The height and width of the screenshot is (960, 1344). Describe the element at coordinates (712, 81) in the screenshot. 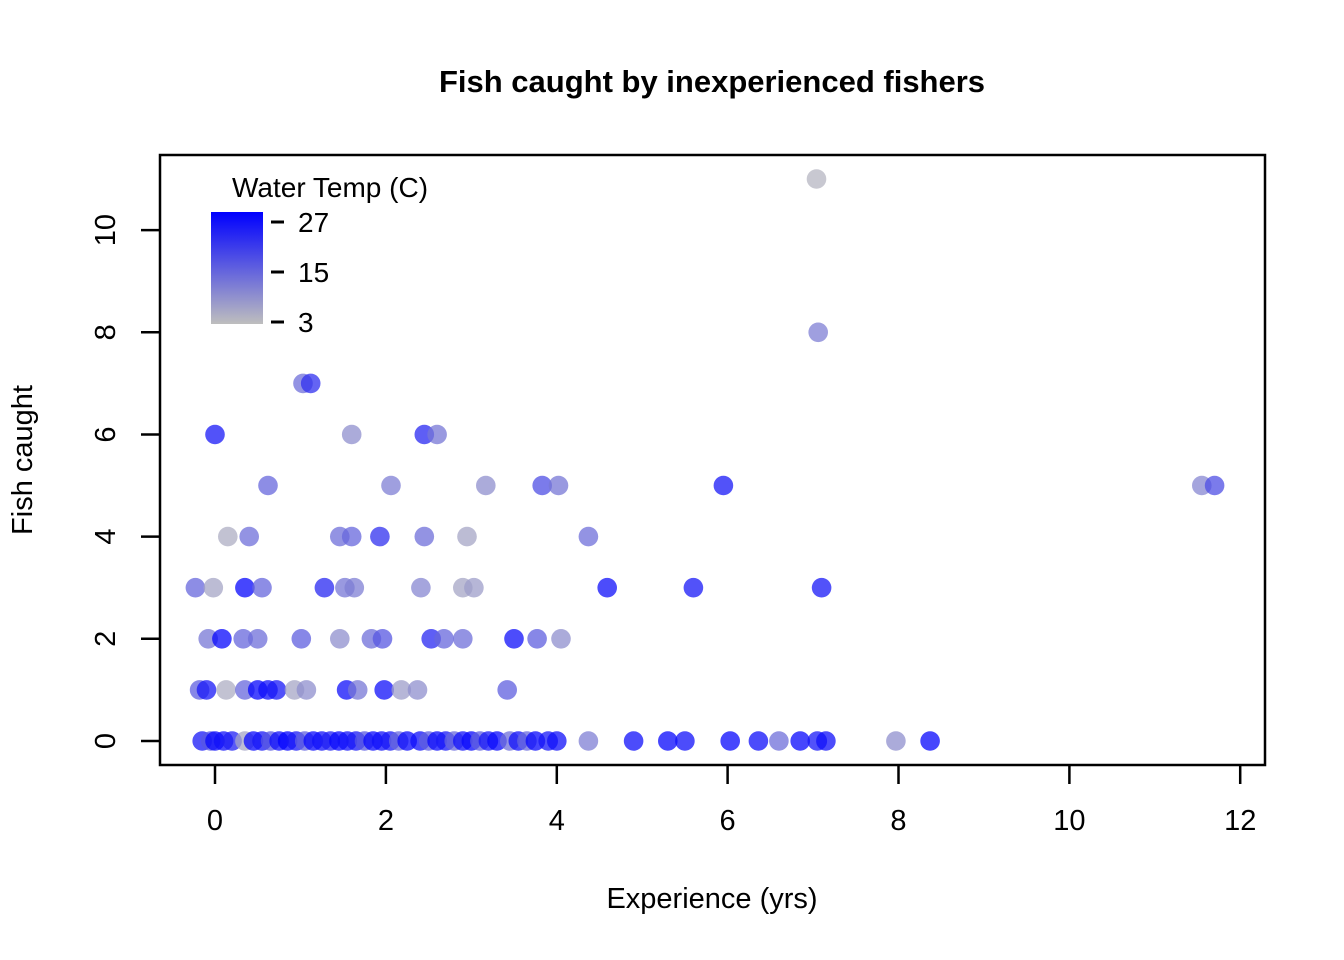

I see `plot-title: Fish caught by inexperienced fishers` at that location.